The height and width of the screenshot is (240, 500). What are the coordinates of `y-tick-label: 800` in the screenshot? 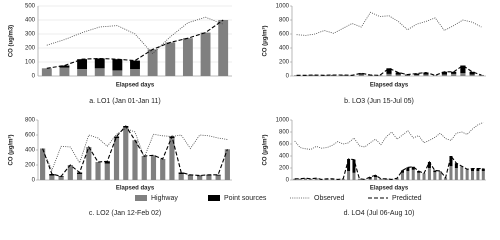 It's located at (284, 21).